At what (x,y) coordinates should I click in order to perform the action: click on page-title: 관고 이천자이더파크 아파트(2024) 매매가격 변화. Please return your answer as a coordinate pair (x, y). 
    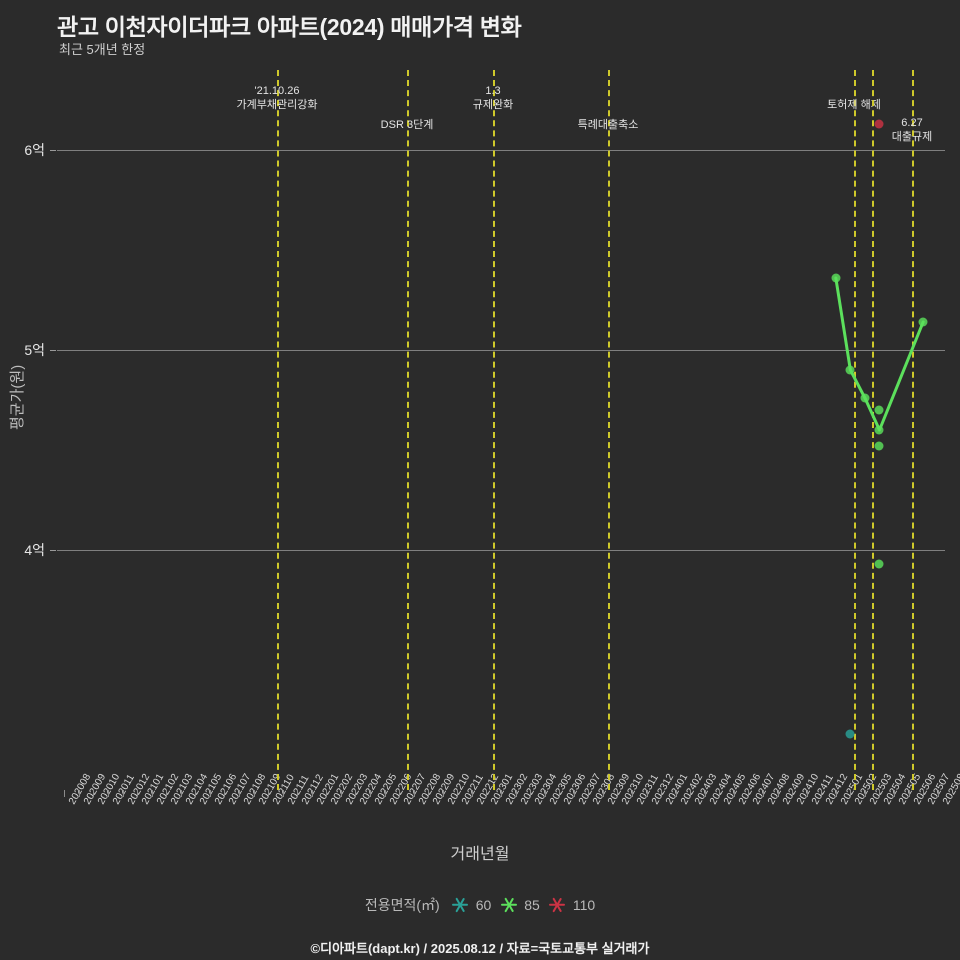
    Looking at the image, I should click on (289, 27).